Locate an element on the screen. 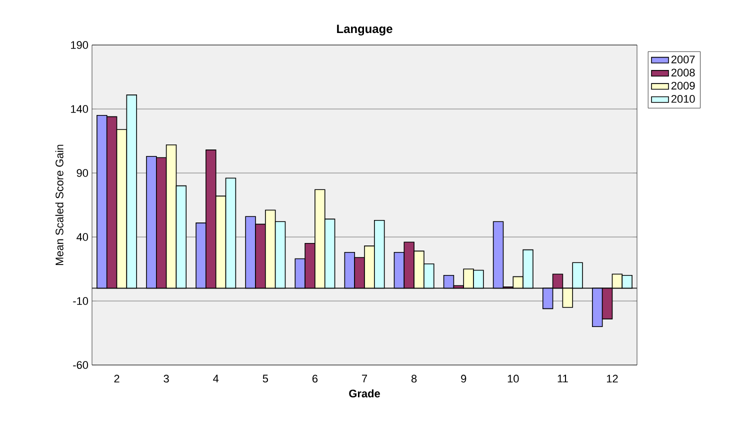 The image size is (732, 427). y-tick-label: 140 is located at coordinates (79, 109).